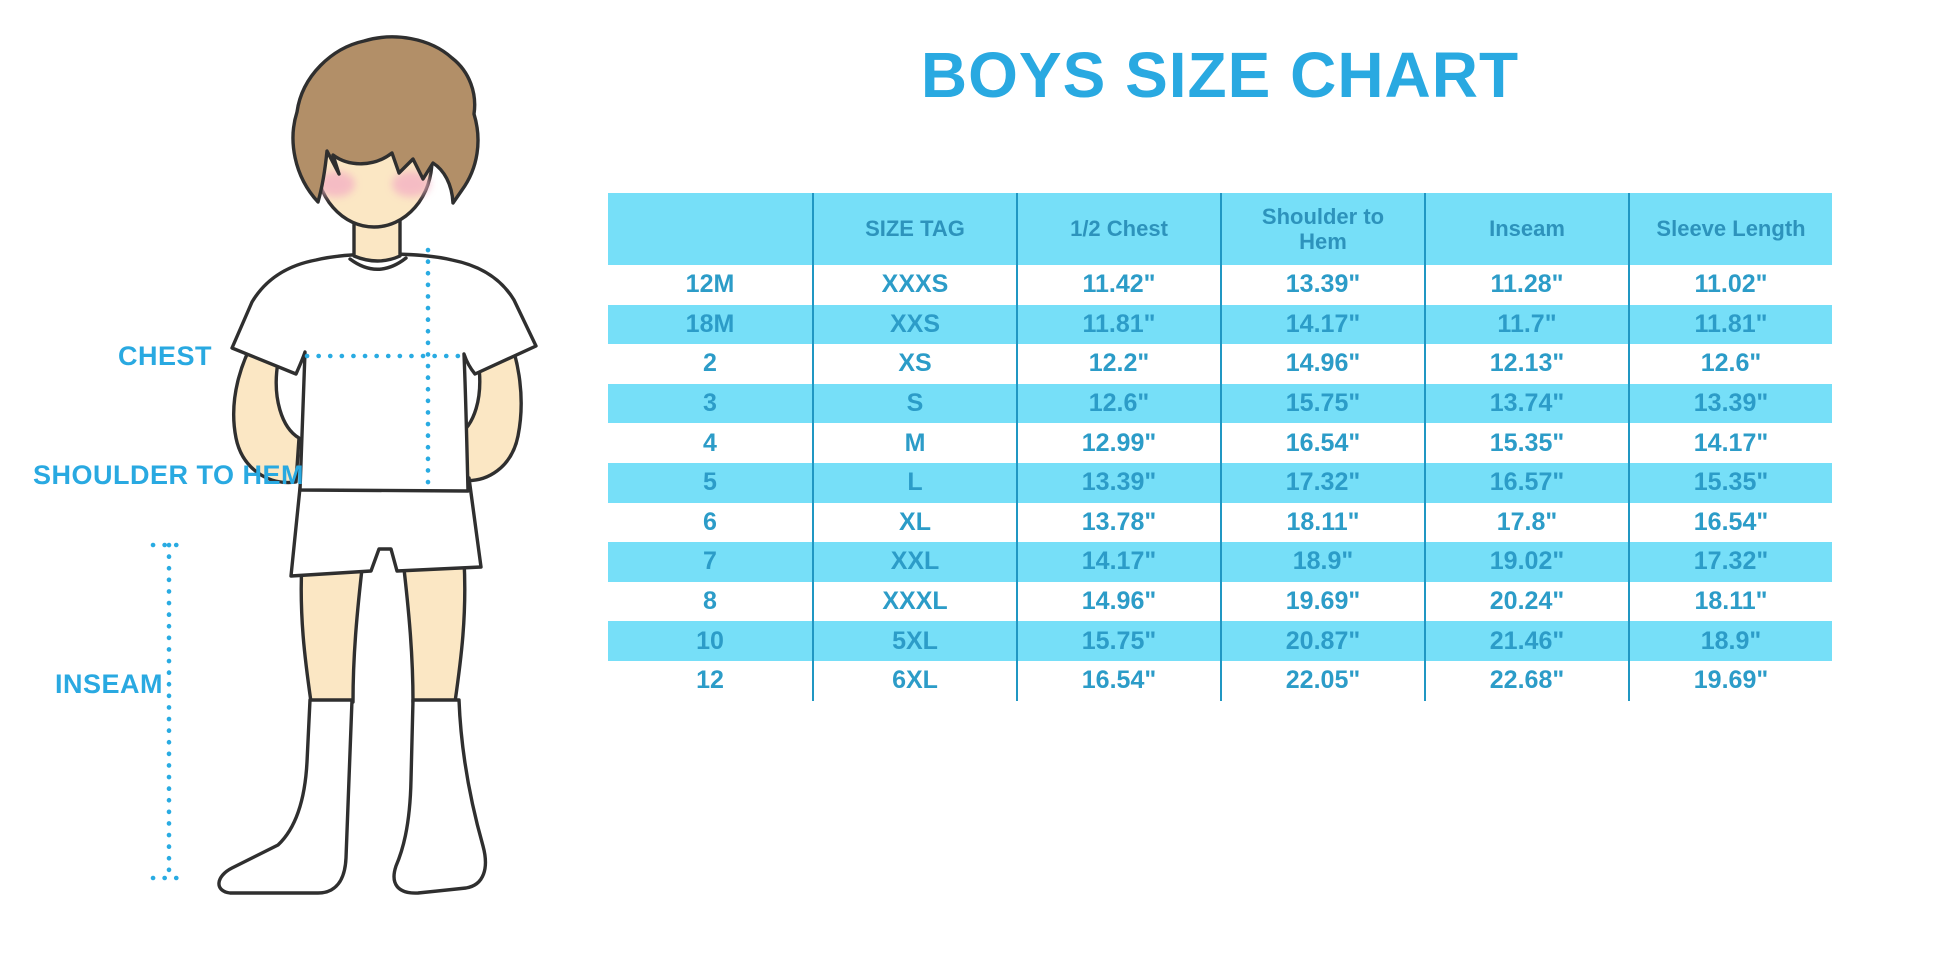 The width and height of the screenshot is (1946, 973). Describe the element at coordinates (1526, 680) in the screenshot. I see `table-cell: 22.68"` at that location.